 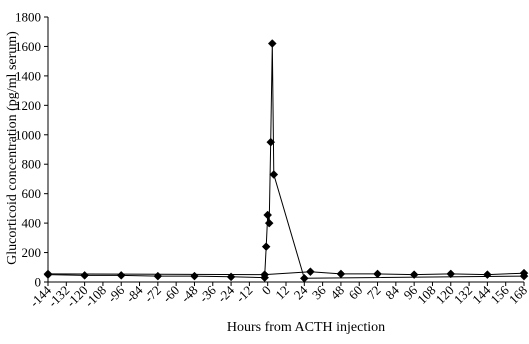 I want to click on y-tick-label: 1600, so click(x=28, y=46).